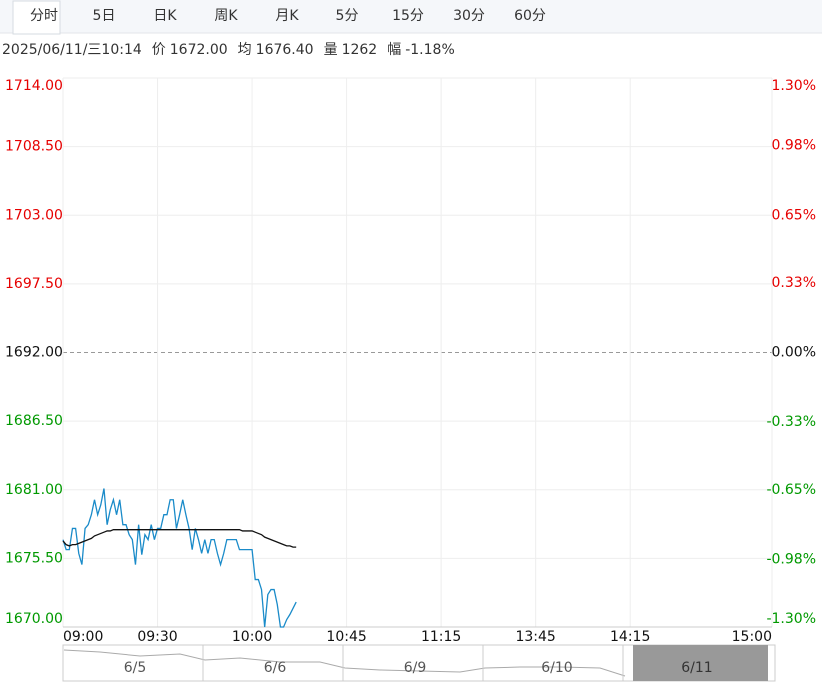 Image resolution: width=822 pixels, height=688 pixels. I want to click on x-tick-label: 13:45, so click(535, 637).